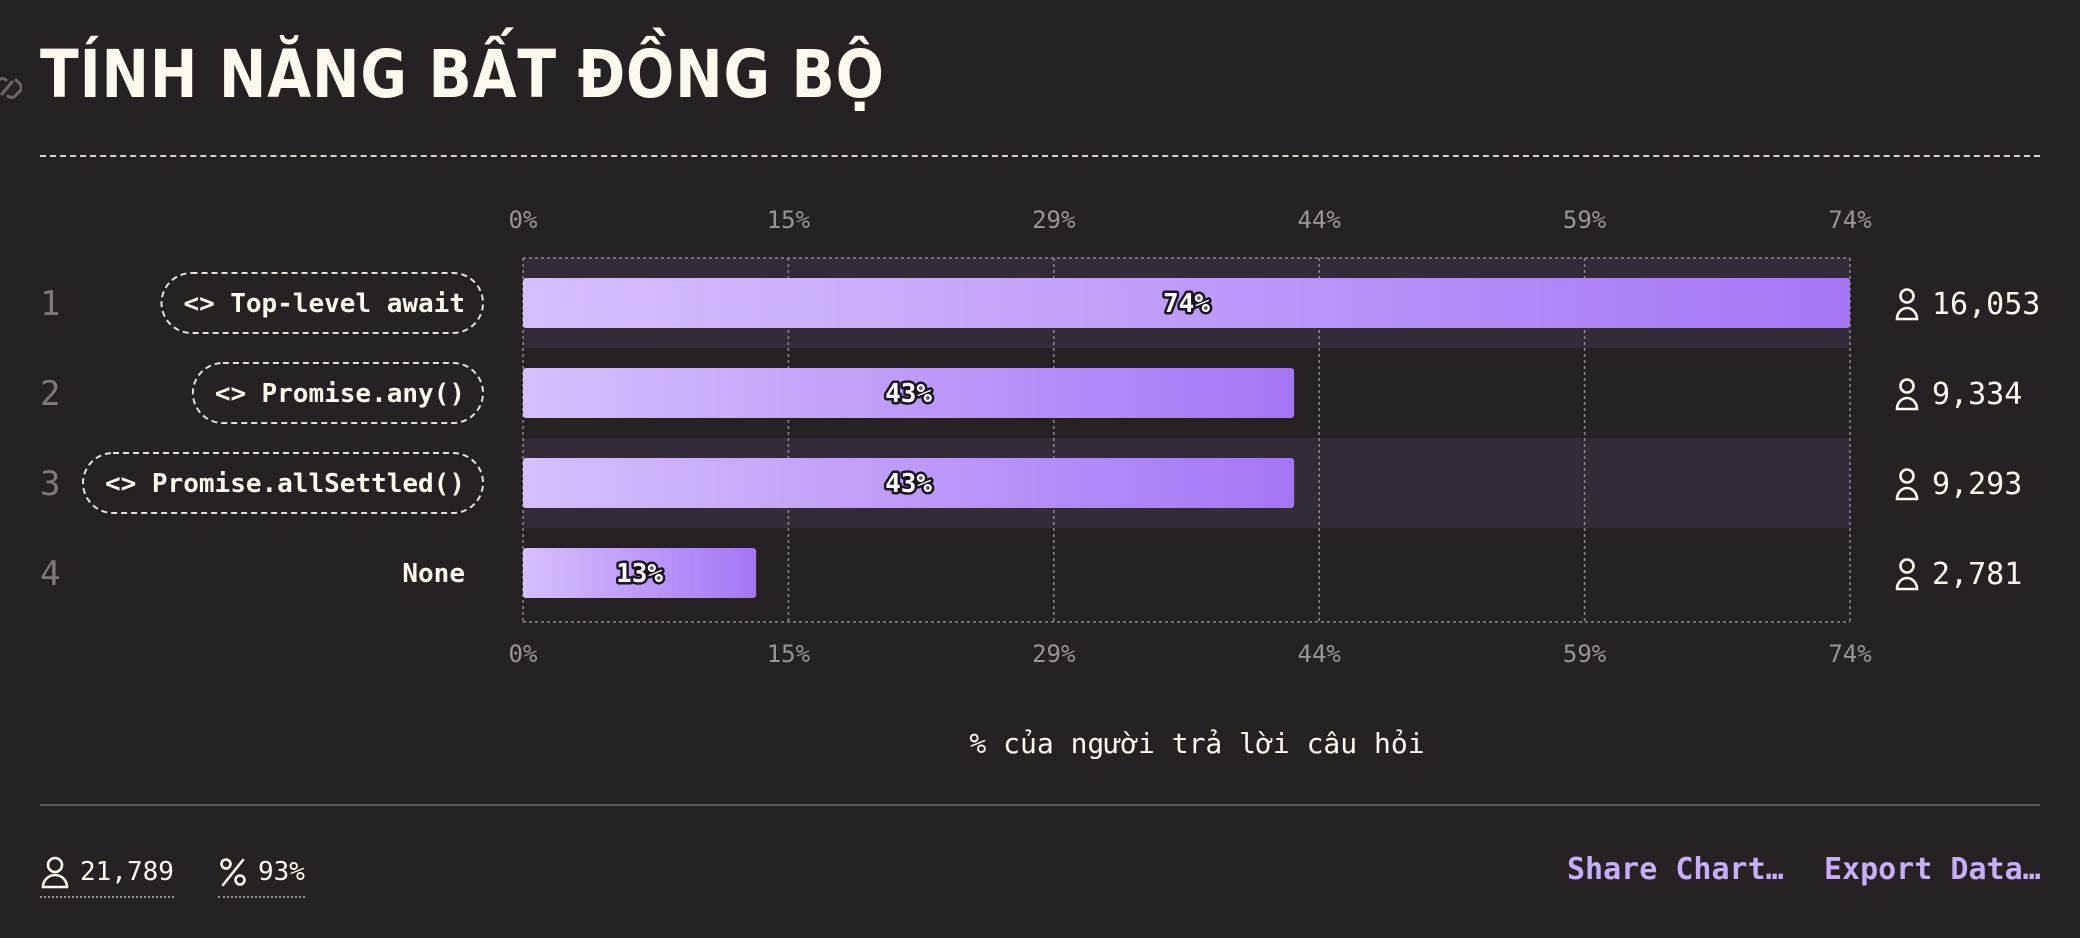 The width and height of the screenshot is (2080, 938). I want to click on x-tick-label-bottom: 29%, so click(1054, 654).